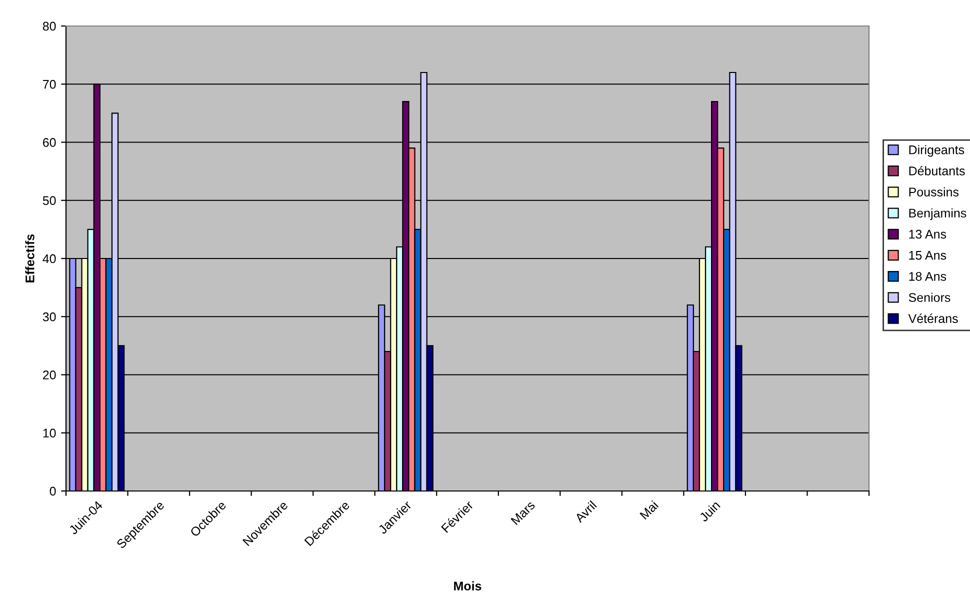 The image size is (970, 601). Describe the element at coordinates (929, 297) in the screenshot. I see `legend-label: Seniors` at that location.